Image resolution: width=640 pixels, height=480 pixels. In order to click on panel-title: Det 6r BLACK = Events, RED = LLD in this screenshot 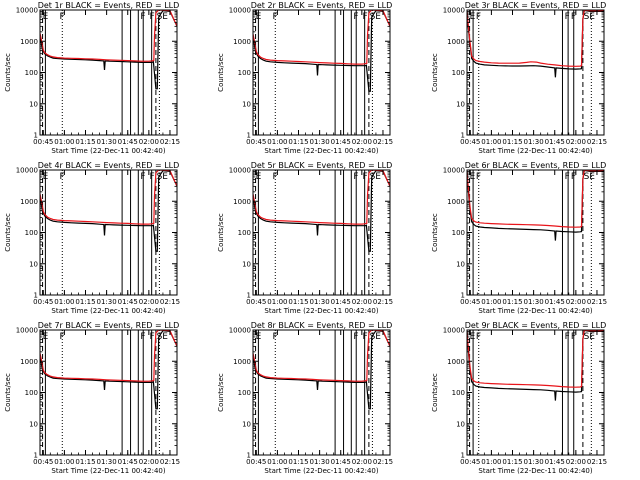, I will do `click(536, 165)`.